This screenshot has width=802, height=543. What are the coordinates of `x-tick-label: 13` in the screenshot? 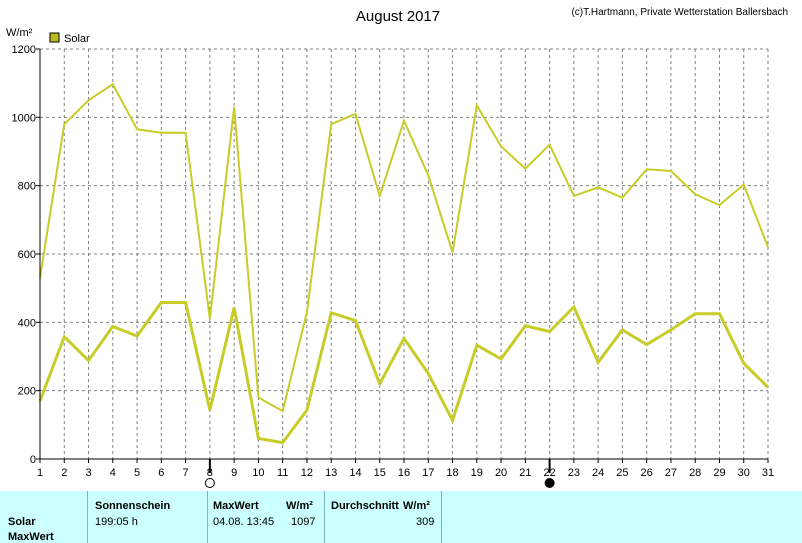 It's located at (331, 473).